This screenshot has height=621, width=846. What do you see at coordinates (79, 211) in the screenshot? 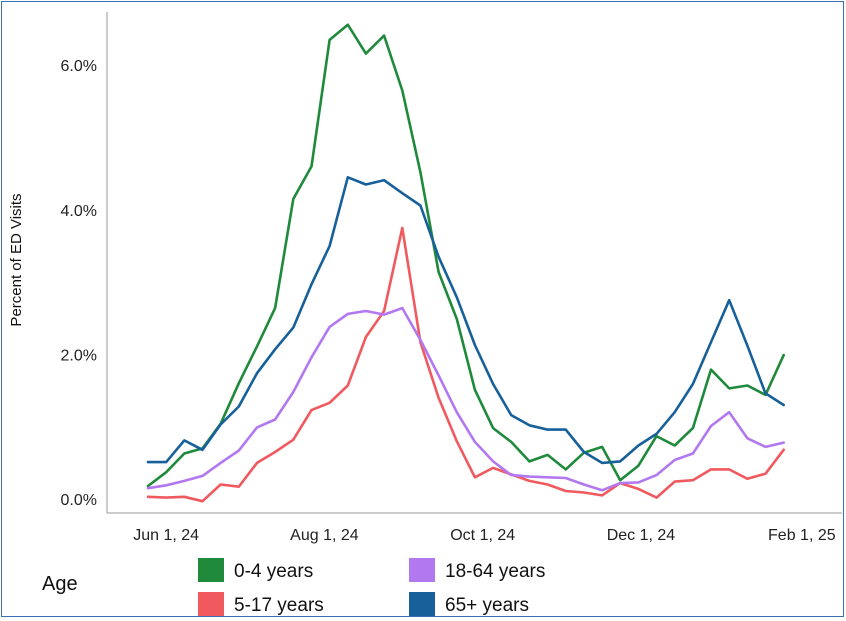
I see `y-tick-label: 4.0%` at bounding box center [79, 211].